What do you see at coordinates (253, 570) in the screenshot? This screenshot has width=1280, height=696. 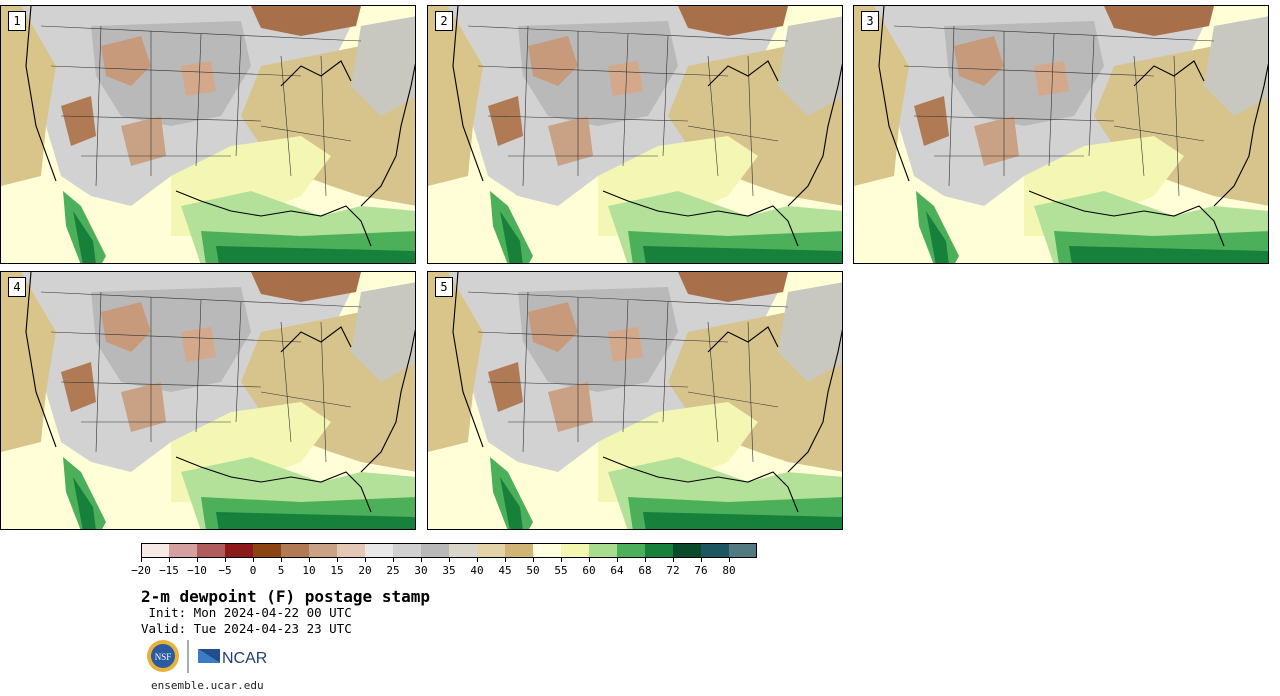 I see `colorbar-tick-label: 0` at bounding box center [253, 570].